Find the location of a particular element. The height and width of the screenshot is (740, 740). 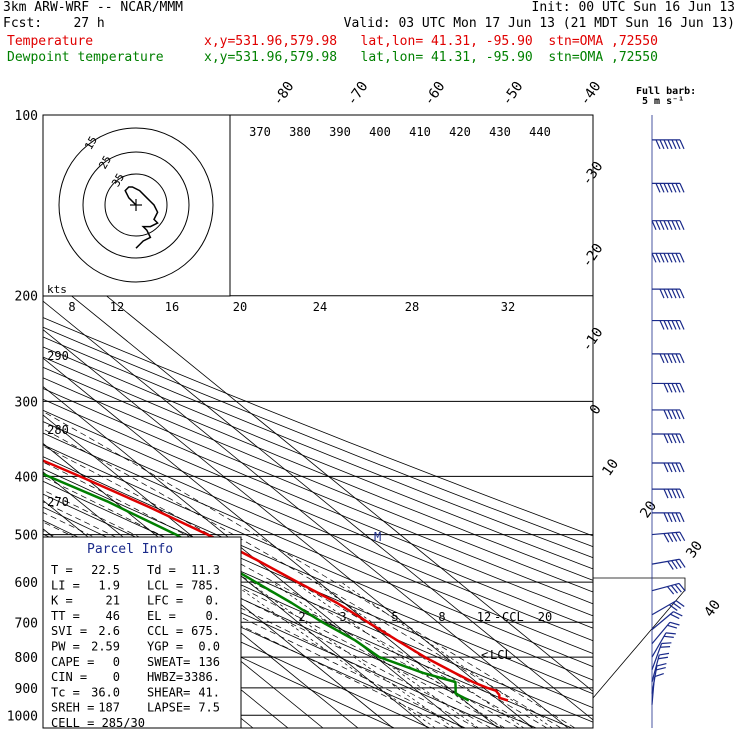

parcel-info-cell: CCL = is located at coordinates (165, 631).